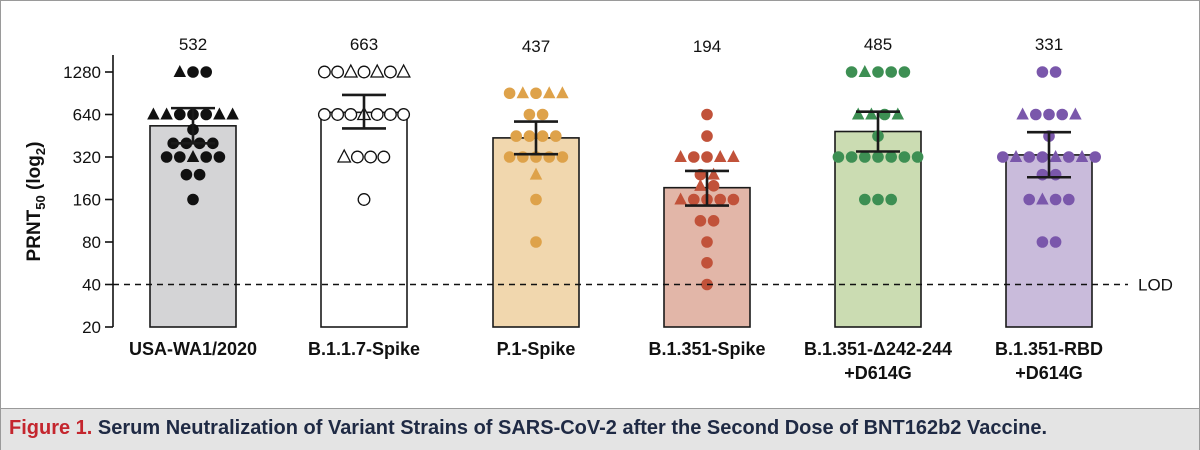 The image size is (1200, 450). I want to click on bar, so click(1049, 241).